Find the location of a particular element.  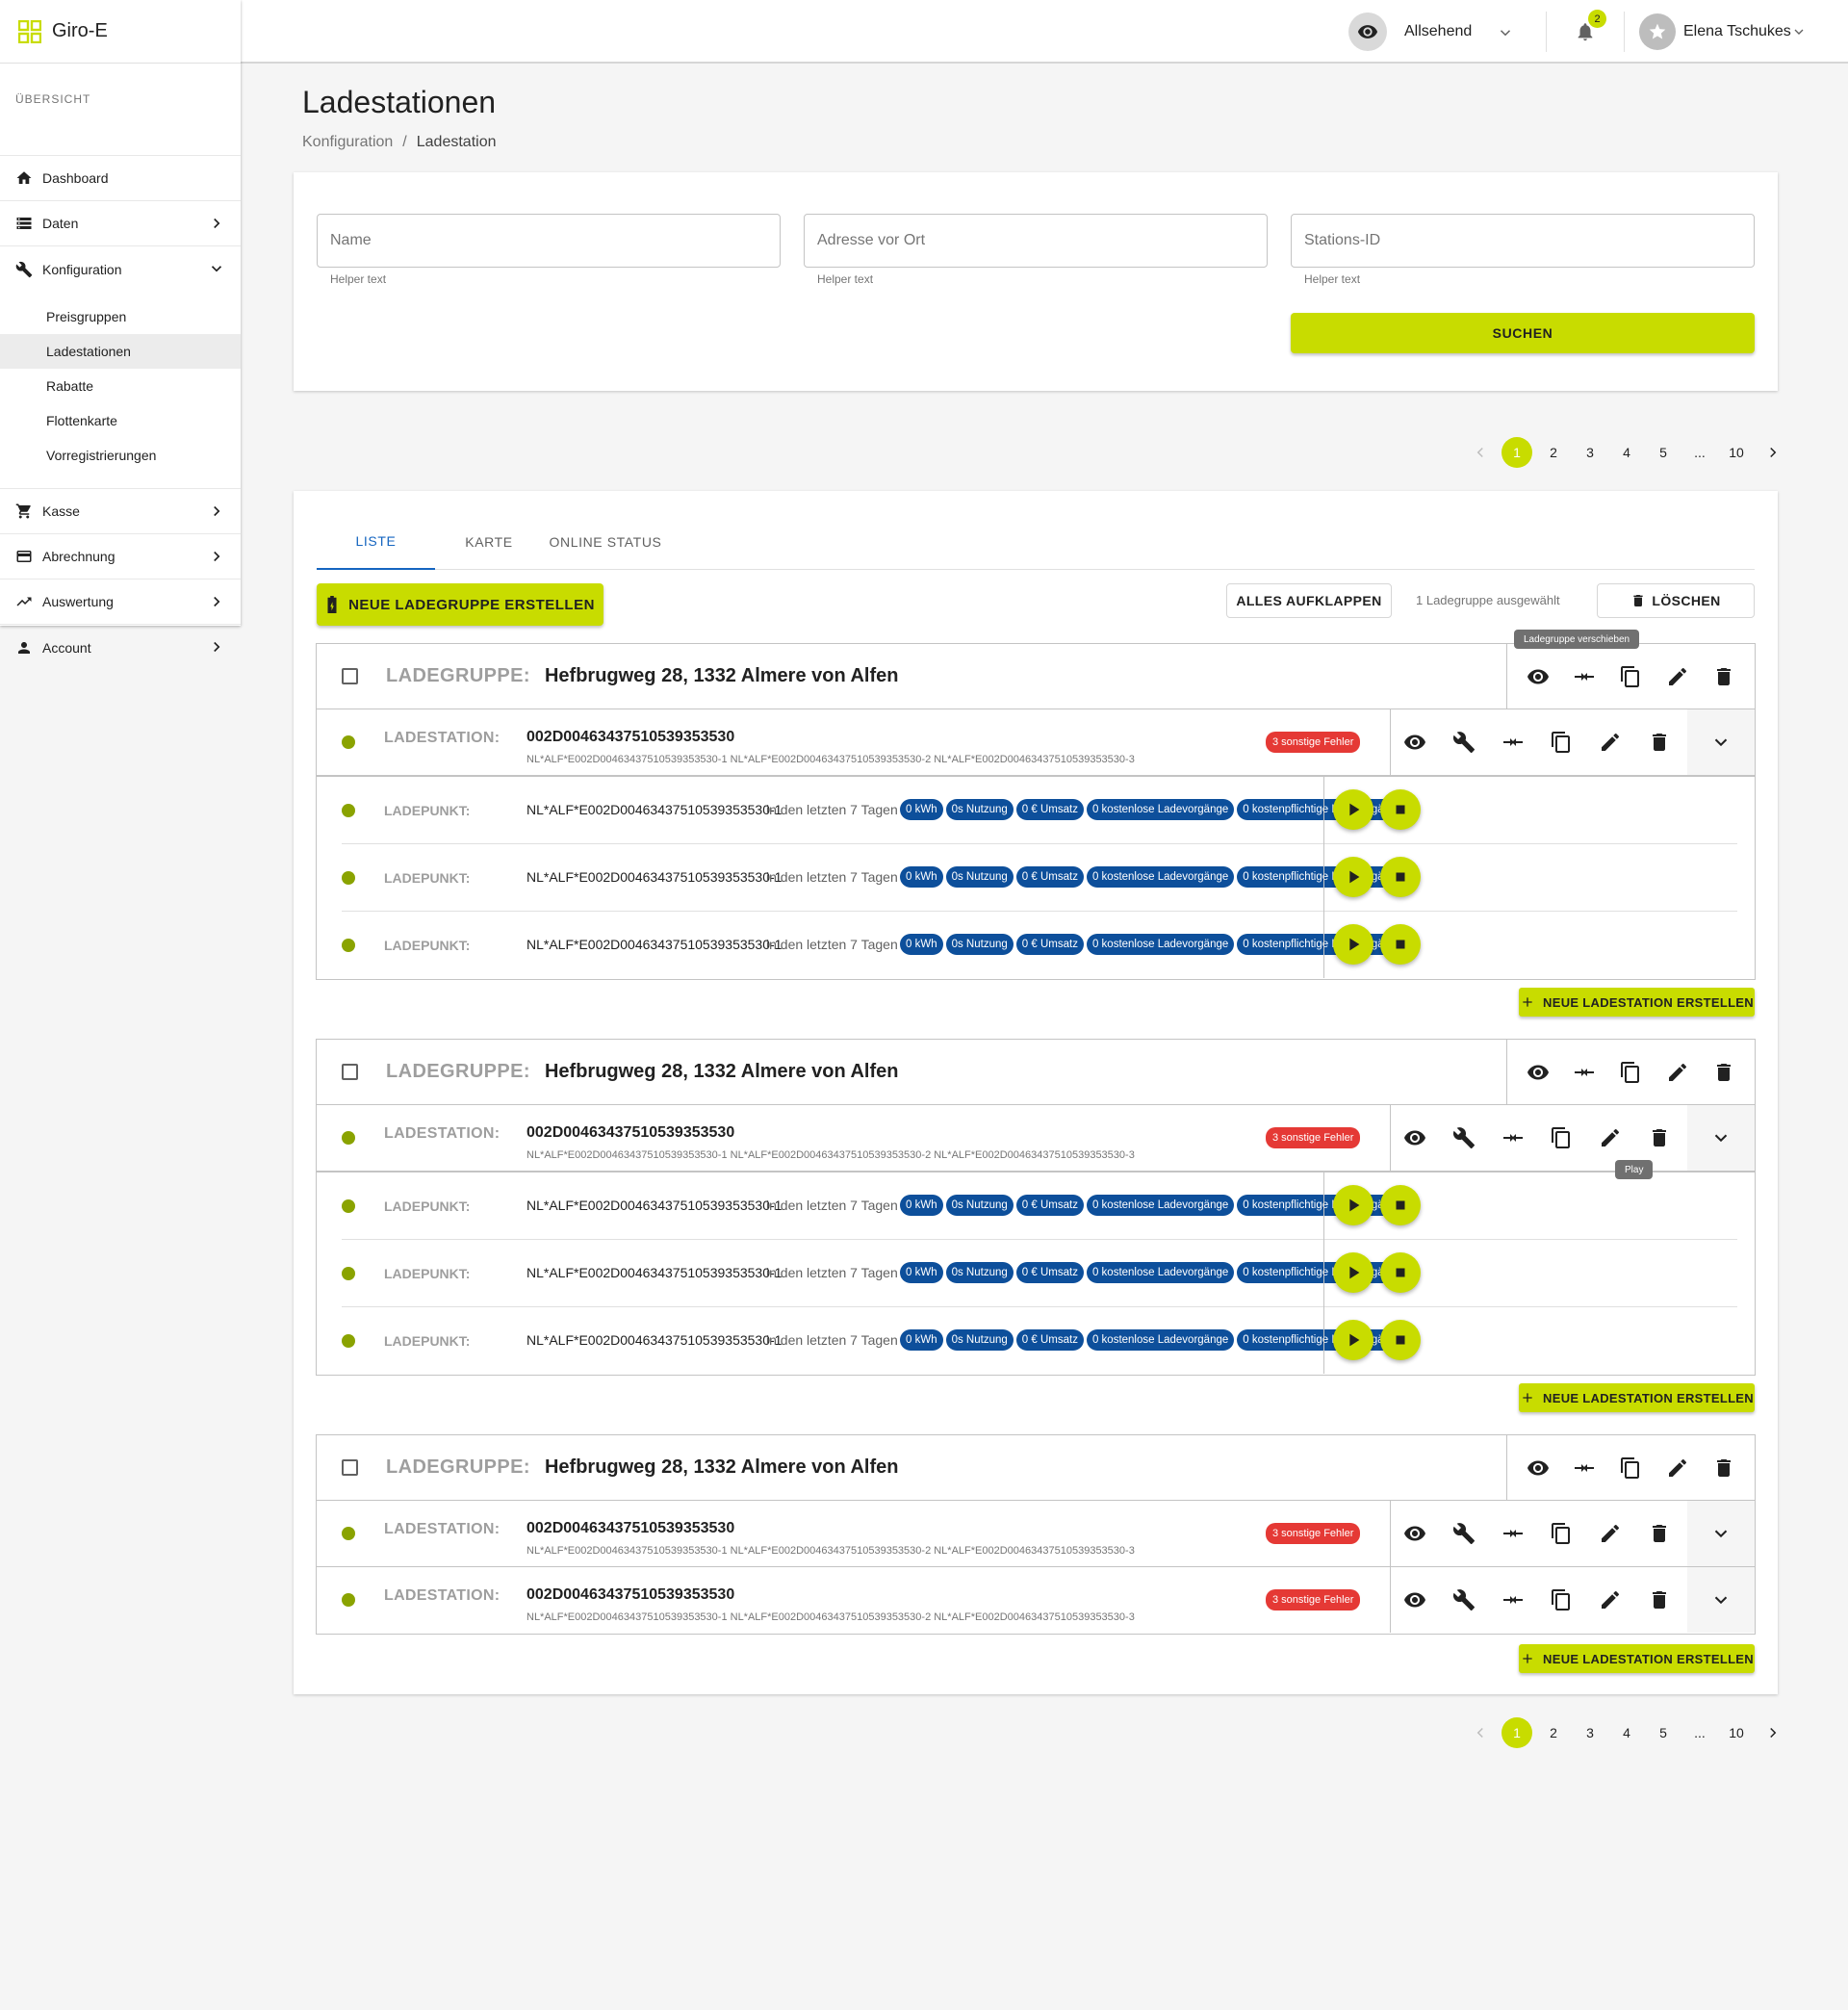

station-id-input is located at coordinates (1522, 240).